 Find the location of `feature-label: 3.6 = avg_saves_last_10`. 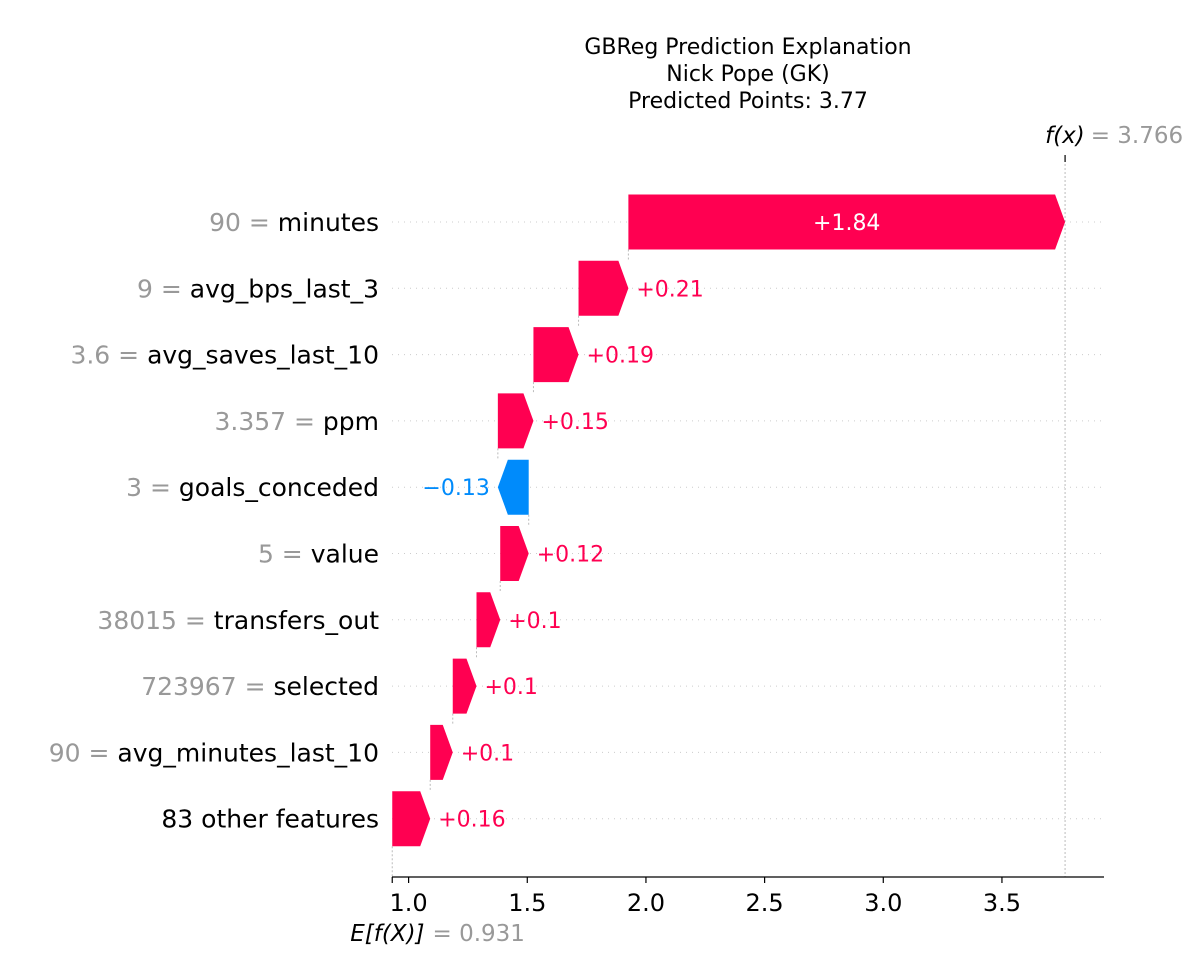

feature-label: 3.6 = avg_saves_last_10 is located at coordinates (224, 355).